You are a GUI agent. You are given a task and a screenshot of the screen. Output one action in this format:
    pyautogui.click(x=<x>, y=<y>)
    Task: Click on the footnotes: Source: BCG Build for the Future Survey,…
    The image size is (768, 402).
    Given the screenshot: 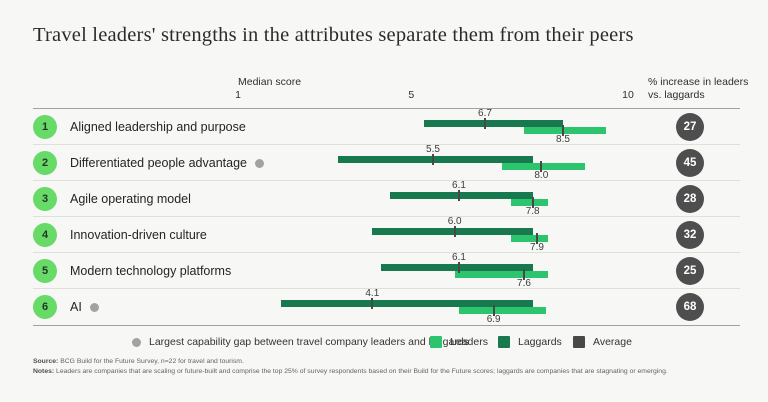 What is the action you would take?
    pyautogui.click(x=393, y=366)
    